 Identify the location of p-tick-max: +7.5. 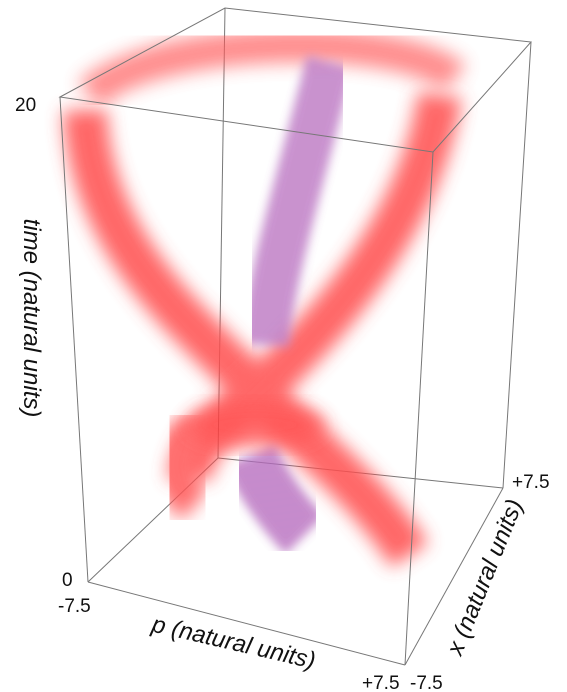
(381, 682).